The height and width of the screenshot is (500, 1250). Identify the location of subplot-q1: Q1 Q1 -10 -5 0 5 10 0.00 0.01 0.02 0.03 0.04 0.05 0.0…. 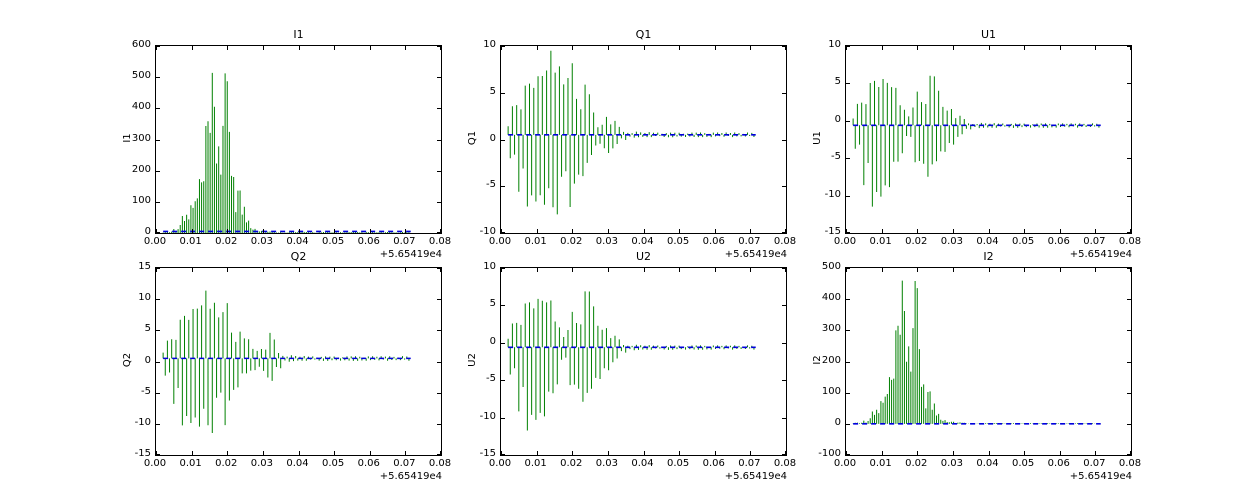
(637, 144).